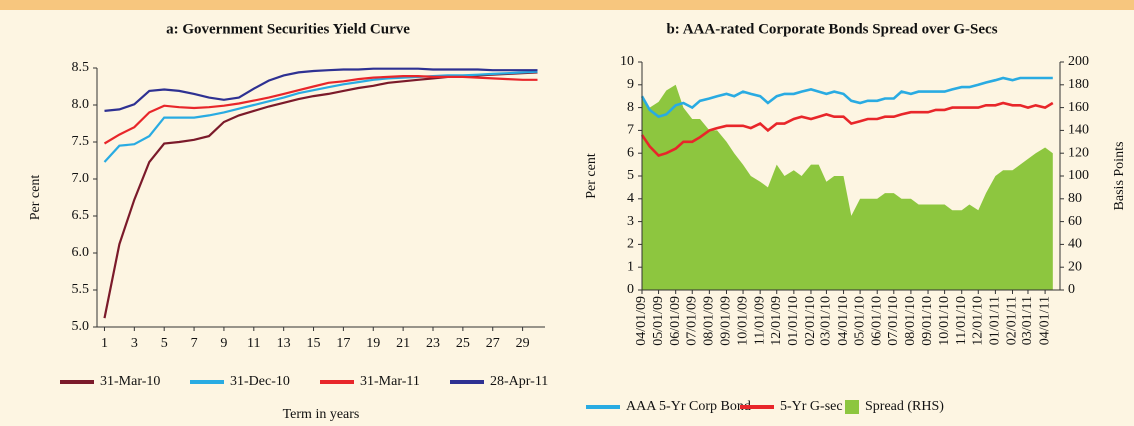  Describe the element at coordinates (223, 343) in the screenshot. I see `x-tick-label: 9` at that location.